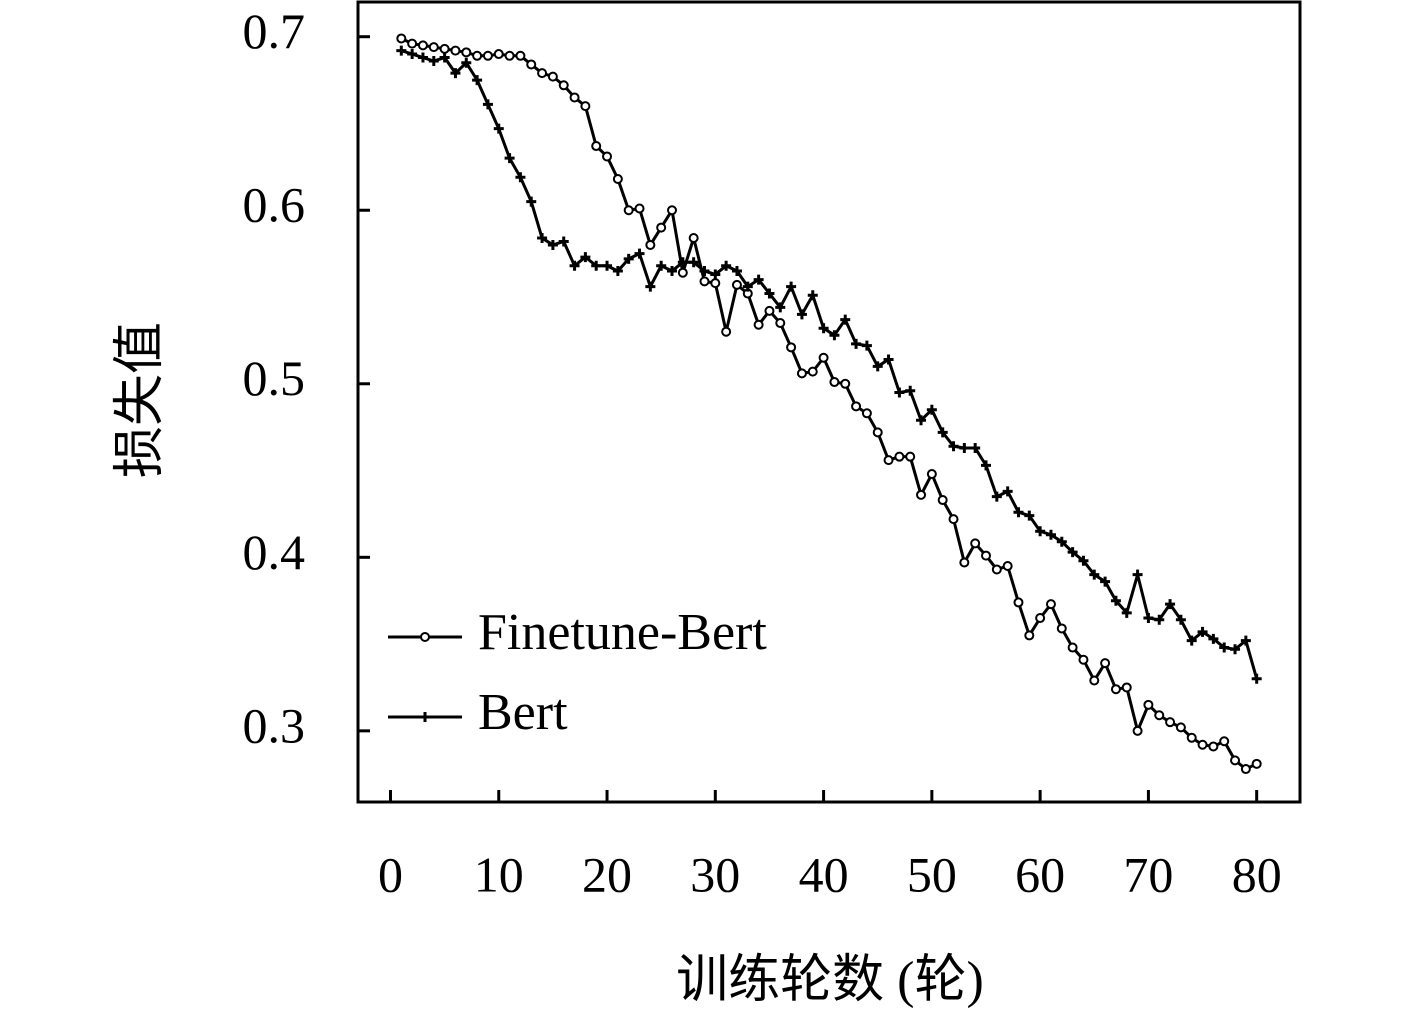 The image size is (1417, 1025). Describe the element at coordinates (932, 874) in the screenshot. I see `x-tick-label: 50` at that location.